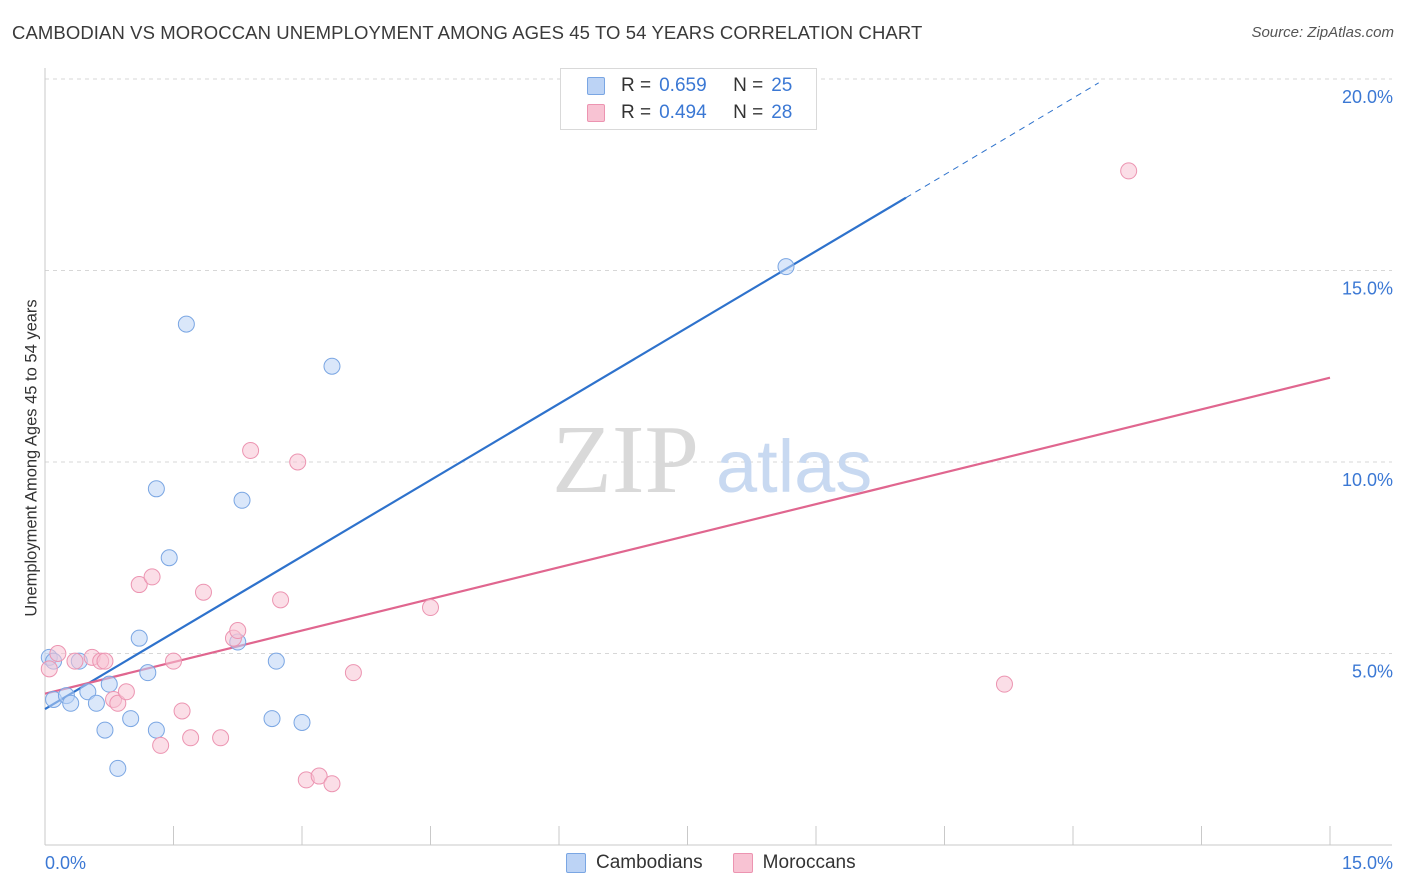  Describe the element at coordinates (809, 862) in the screenshot. I see `moroccans-legend-label: Moroccans` at that location.